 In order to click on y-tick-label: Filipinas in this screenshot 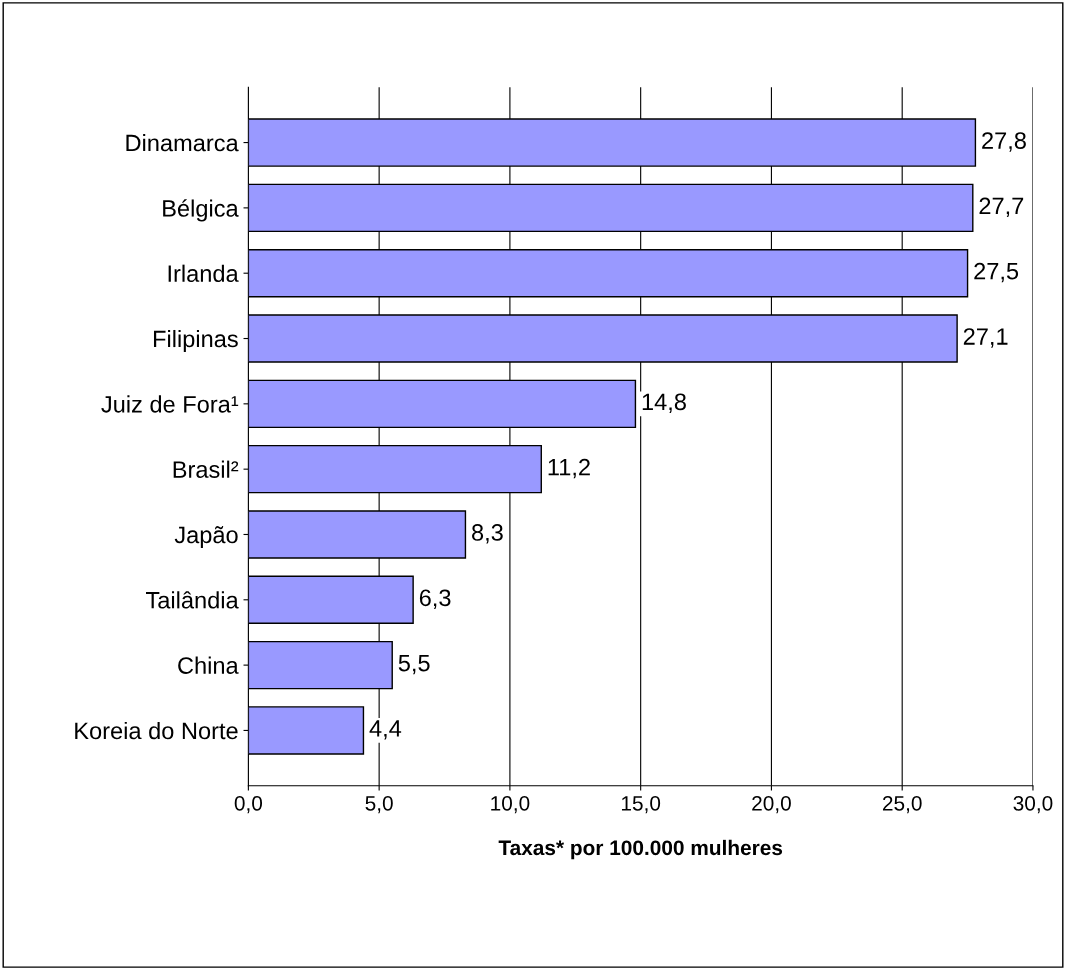, I will do `click(195, 340)`.